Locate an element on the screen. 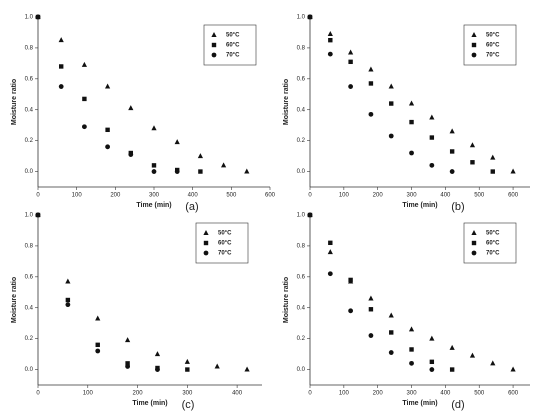 The image size is (550, 416). panel-label: (c) is located at coordinates (188, 405).